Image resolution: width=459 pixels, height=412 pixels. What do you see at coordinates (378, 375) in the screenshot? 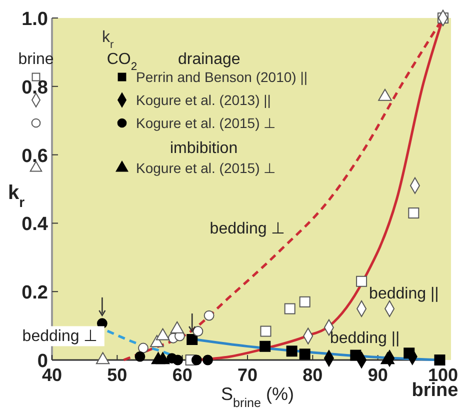
I see `x-tick-label: 90` at bounding box center [378, 375].